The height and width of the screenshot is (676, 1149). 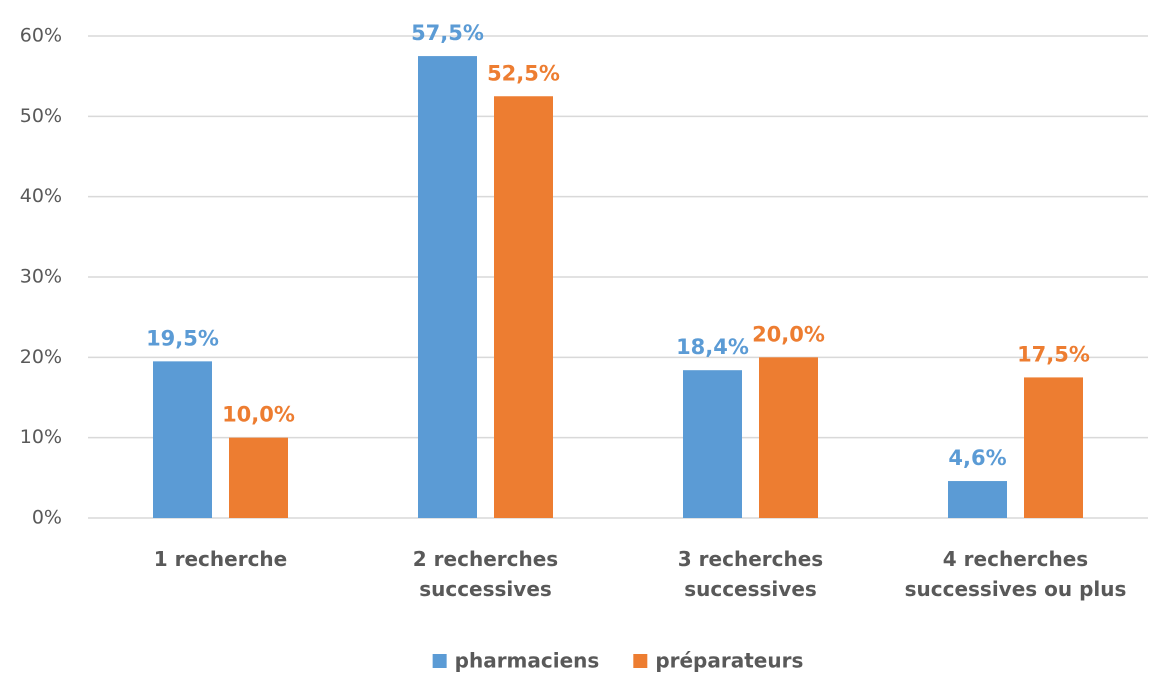 What do you see at coordinates (41, 36) in the screenshot?
I see `y-tick-label: 60%` at bounding box center [41, 36].